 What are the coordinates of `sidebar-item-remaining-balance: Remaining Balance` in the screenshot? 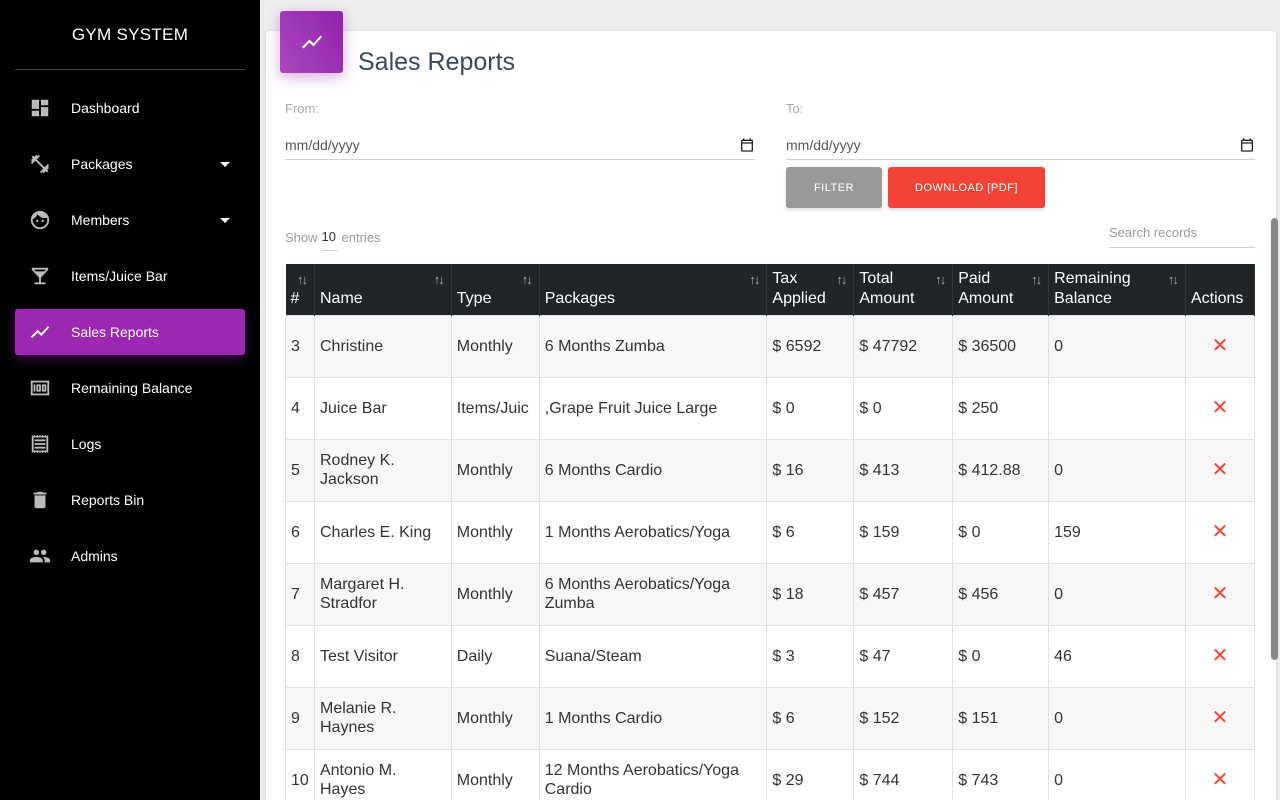 It's located at (130, 388).